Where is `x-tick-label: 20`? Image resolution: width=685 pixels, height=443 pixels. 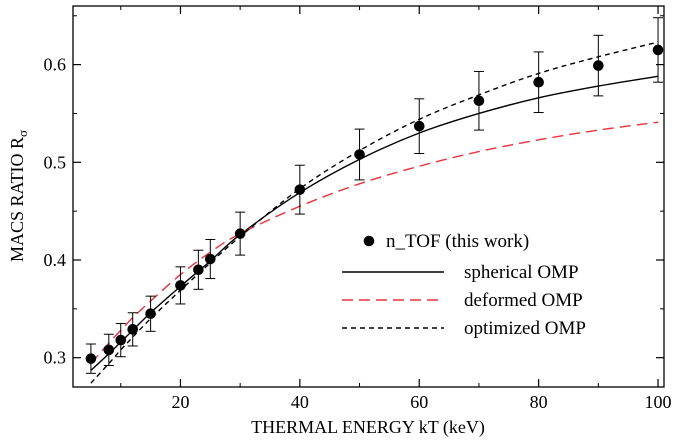
x-tick-label: 20 is located at coordinates (180, 402).